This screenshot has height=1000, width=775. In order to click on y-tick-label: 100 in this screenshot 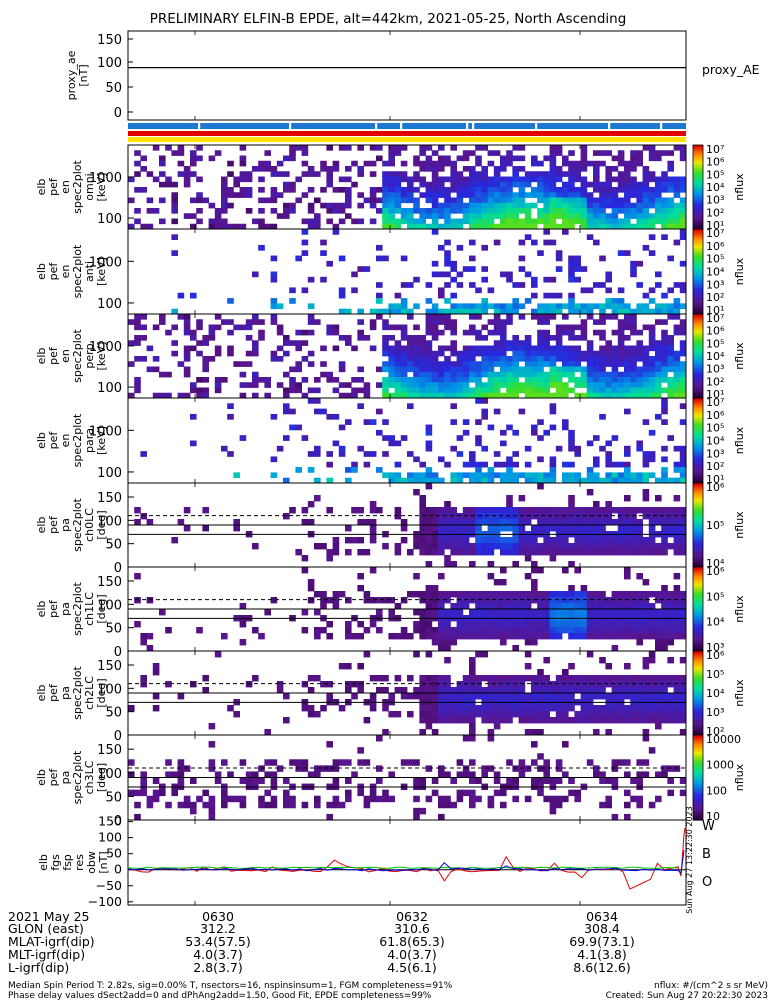, I will do `click(109, 605)`.